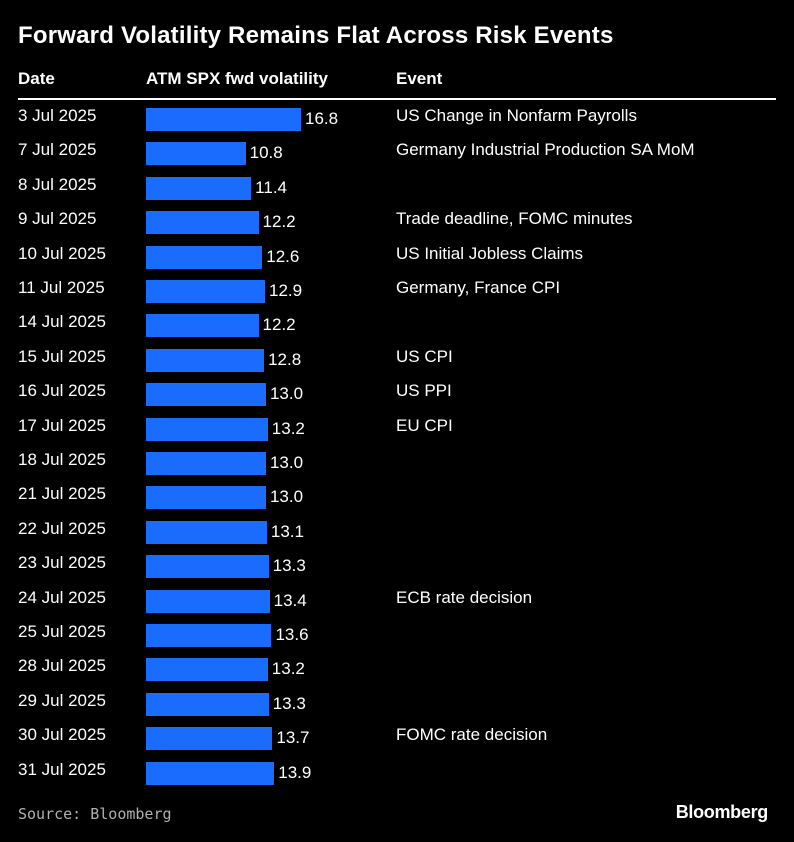  What do you see at coordinates (397, 530) in the screenshot?
I see `table-row: 22 Jul 2025 13.1` at bounding box center [397, 530].